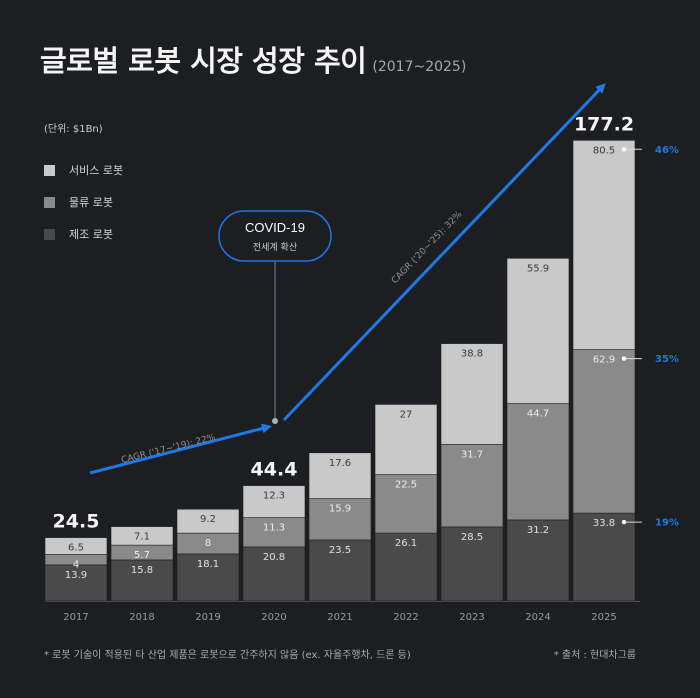 Image resolution: width=700 pixels, height=698 pixels. What do you see at coordinates (274, 496) in the screenshot?
I see `value-label-service-2020: 12.3` at bounding box center [274, 496].